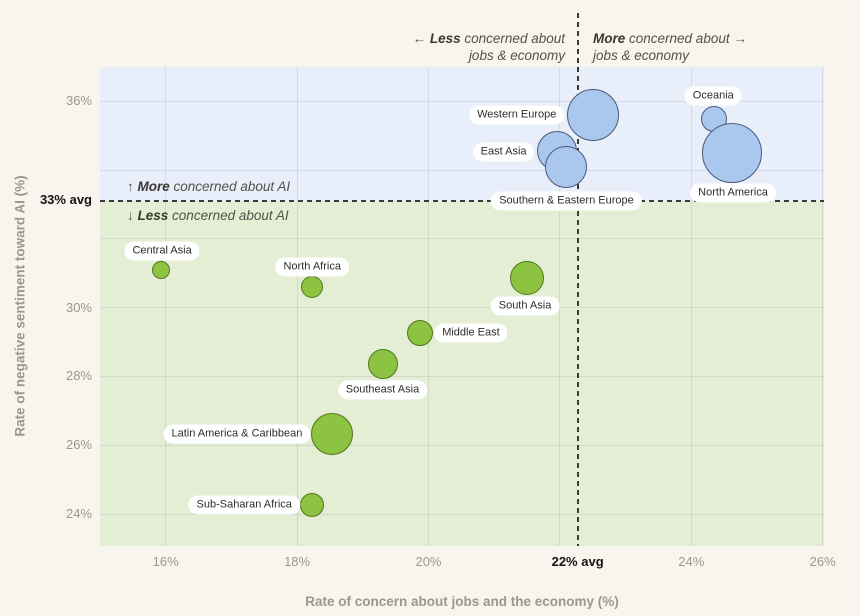 The image size is (860, 616). What do you see at coordinates (517, 115) in the screenshot?
I see `region-label-western-europe: Western Europe` at bounding box center [517, 115].